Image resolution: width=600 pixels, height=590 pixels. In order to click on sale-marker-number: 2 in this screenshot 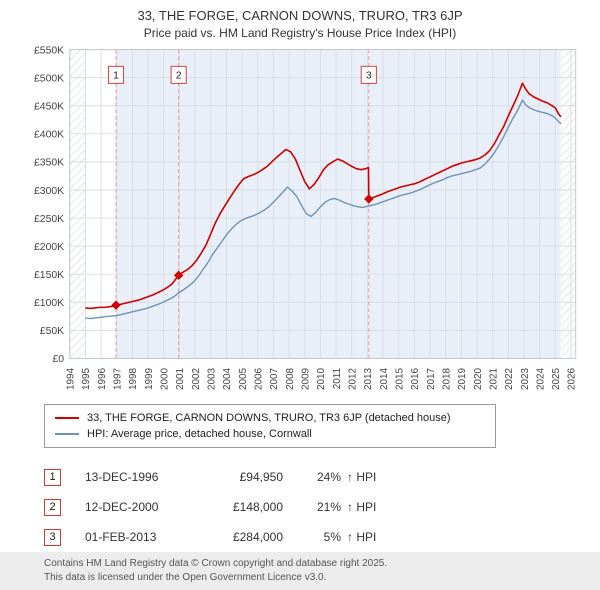, I will do `click(52, 507)`.